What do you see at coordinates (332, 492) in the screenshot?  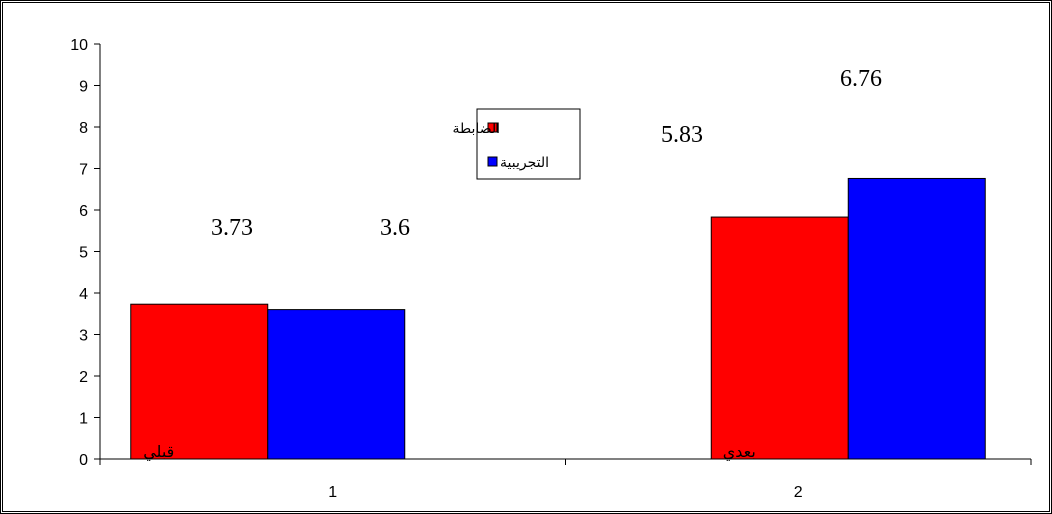 I see `x-tick-label: 1` at bounding box center [332, 492].